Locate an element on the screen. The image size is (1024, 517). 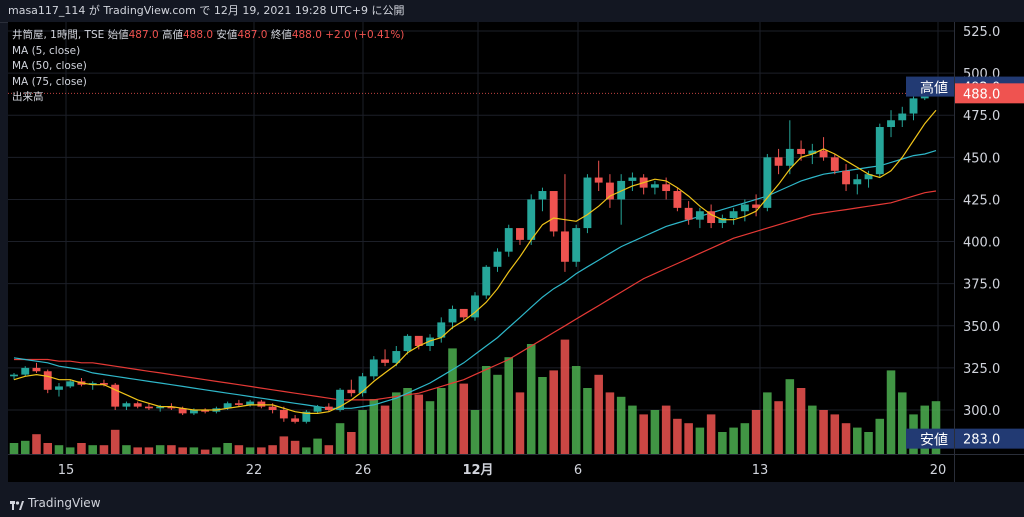
high-tag-label: 高値 is located at coordinates (934, 88).